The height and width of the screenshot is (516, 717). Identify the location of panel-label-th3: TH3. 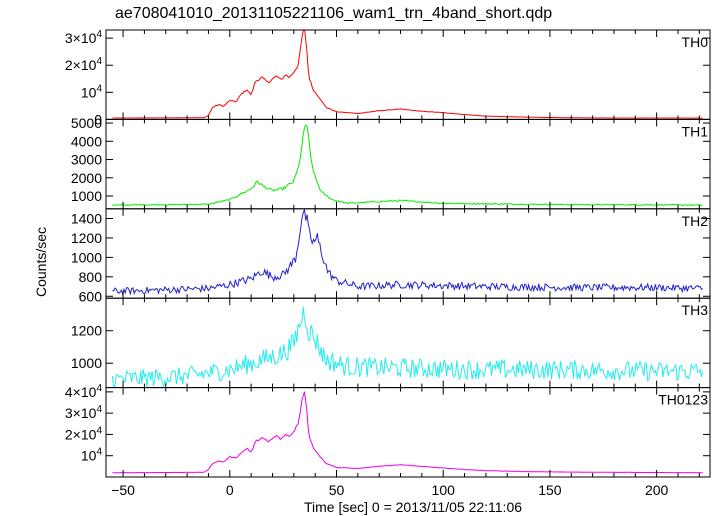
(695, 310).